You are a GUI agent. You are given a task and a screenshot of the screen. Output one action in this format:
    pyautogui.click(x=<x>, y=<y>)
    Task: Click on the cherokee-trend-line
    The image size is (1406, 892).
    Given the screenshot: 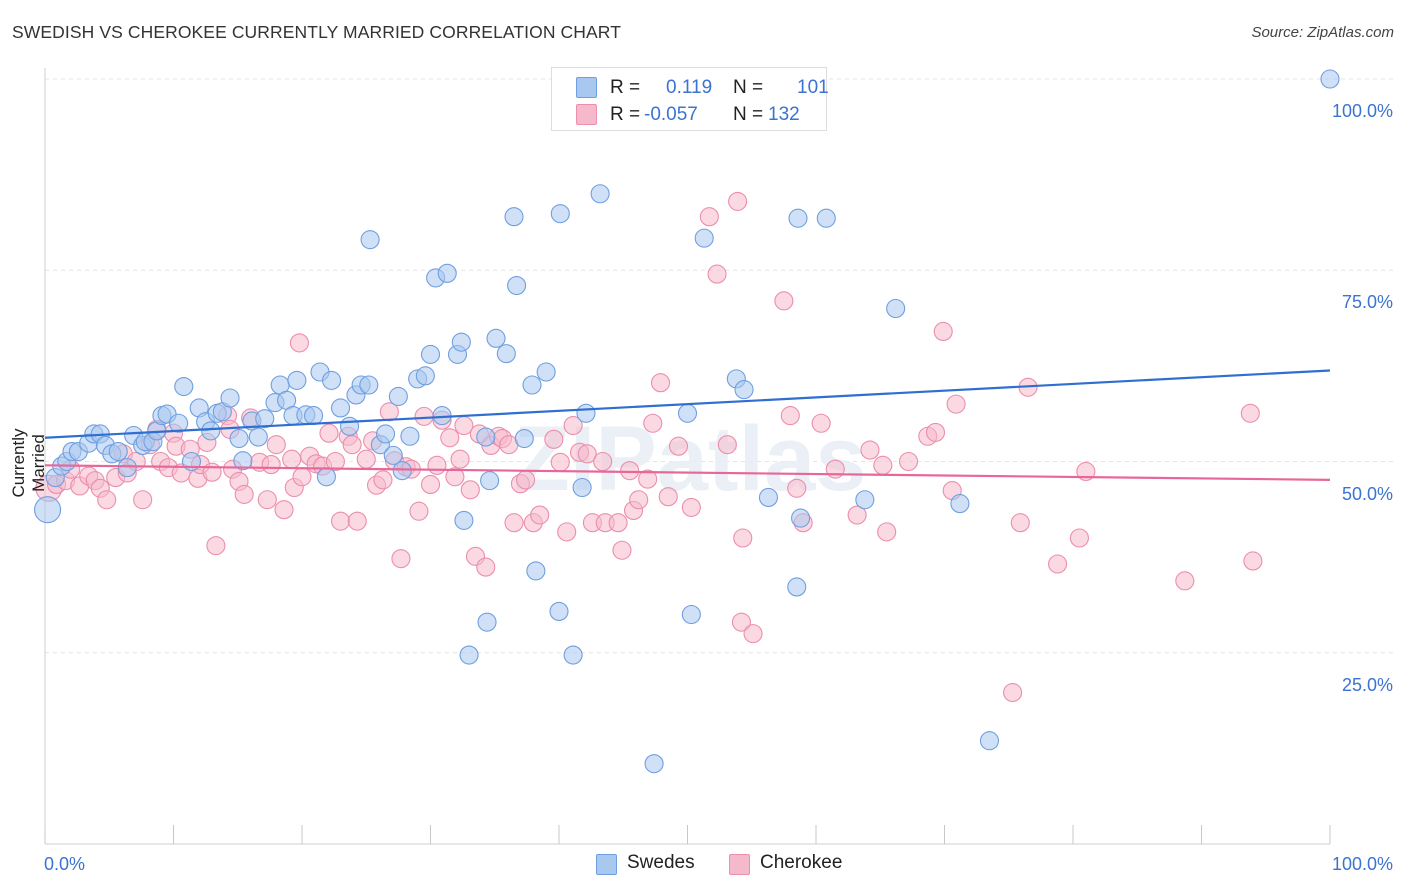 What is the action you would take?
    pyautogui.click(x=687, y=472)
    